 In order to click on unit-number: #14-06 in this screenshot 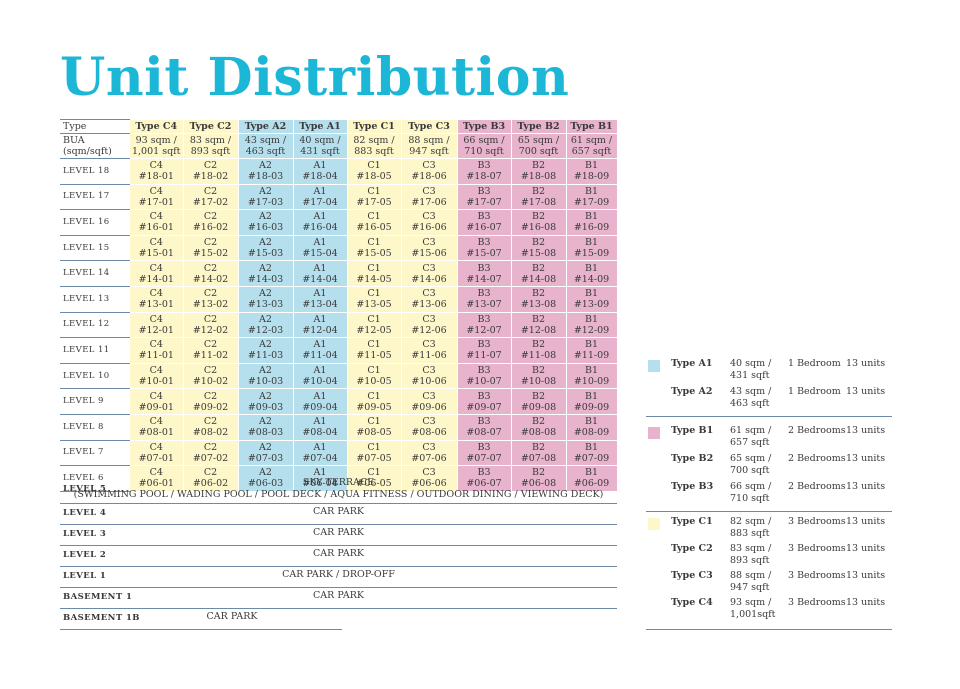, I will do `click(429, 279)`.